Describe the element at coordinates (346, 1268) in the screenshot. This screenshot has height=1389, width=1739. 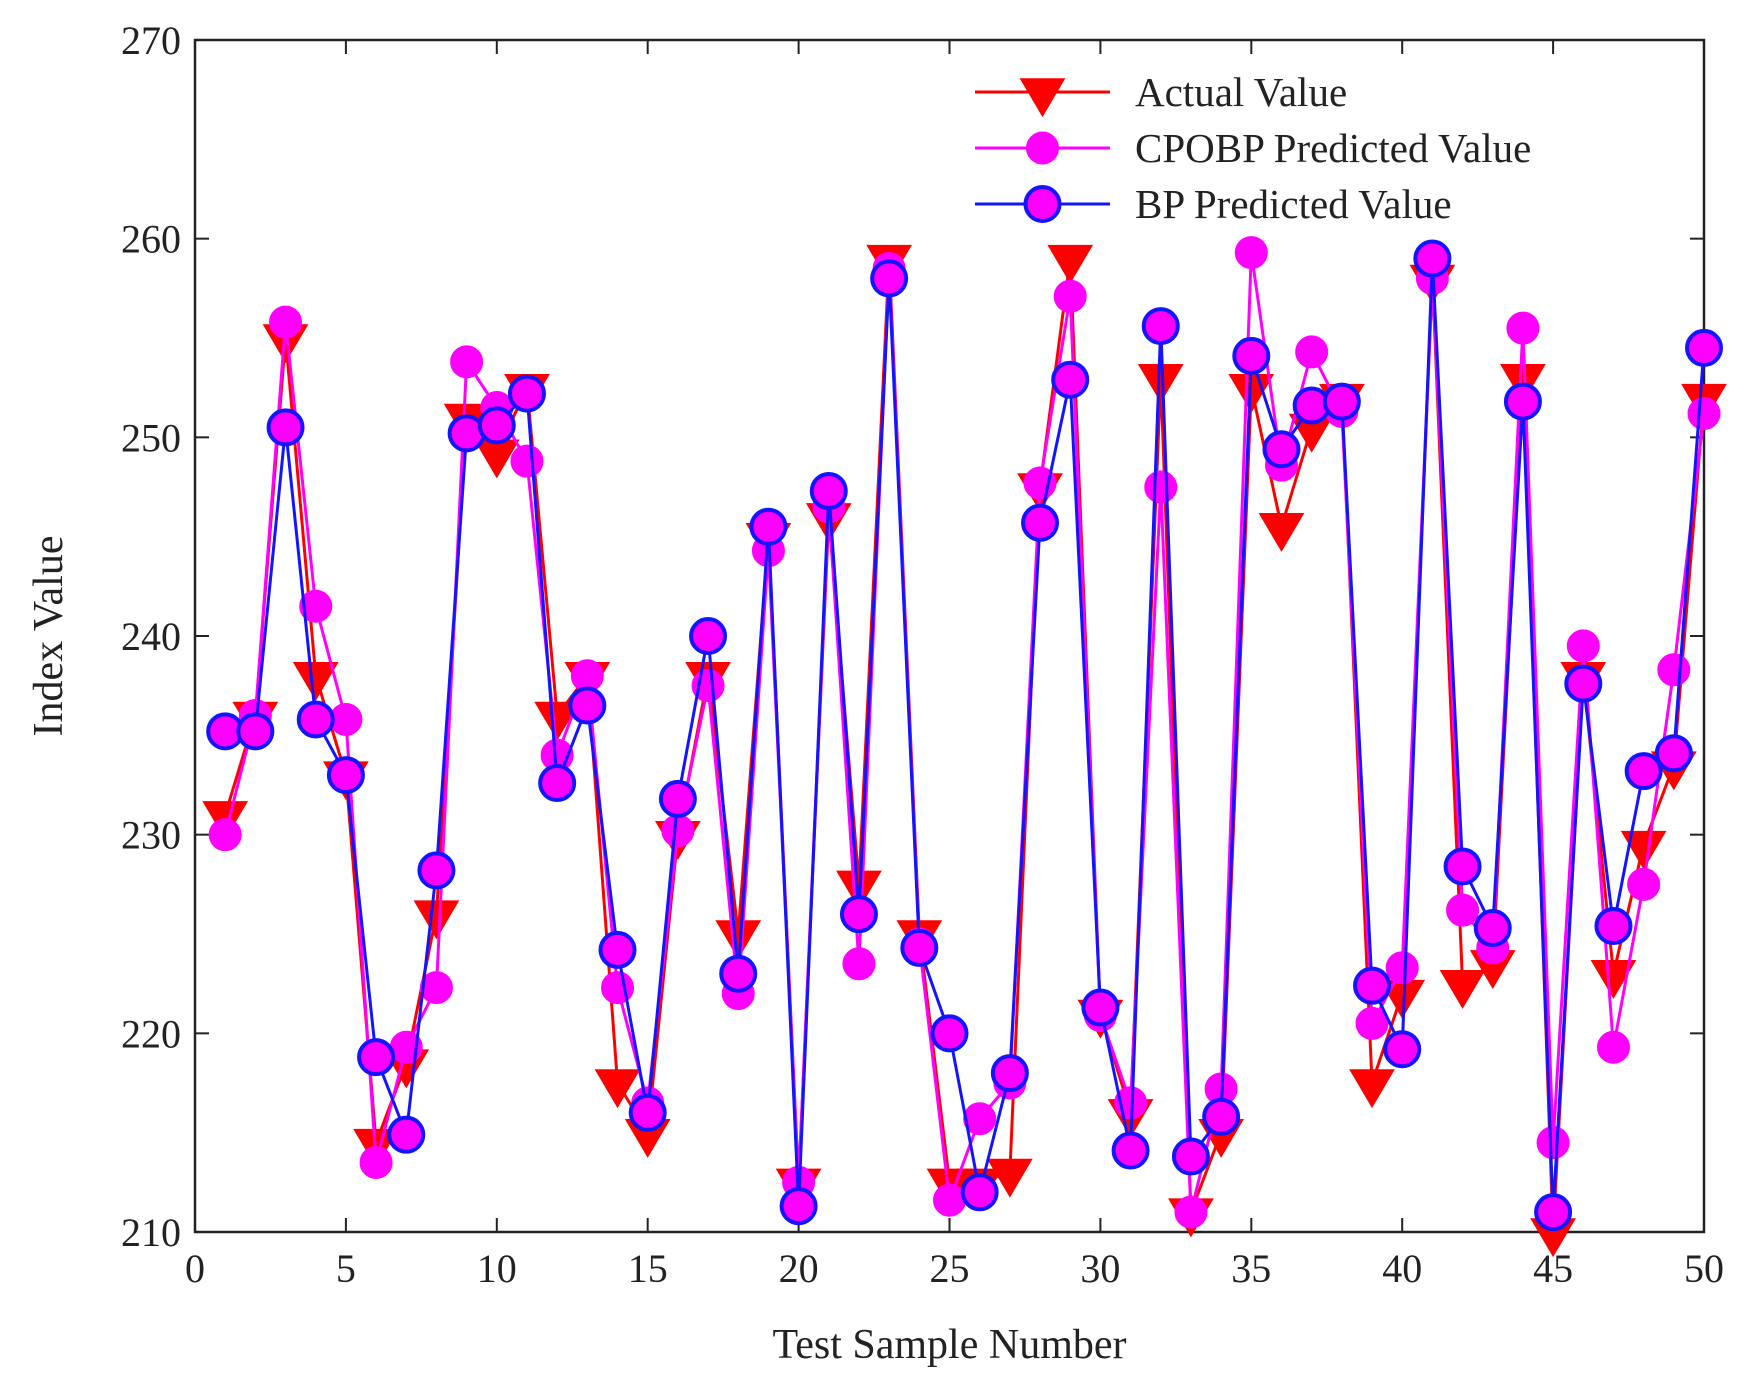
I see `x-tick-label: 5` at that location.